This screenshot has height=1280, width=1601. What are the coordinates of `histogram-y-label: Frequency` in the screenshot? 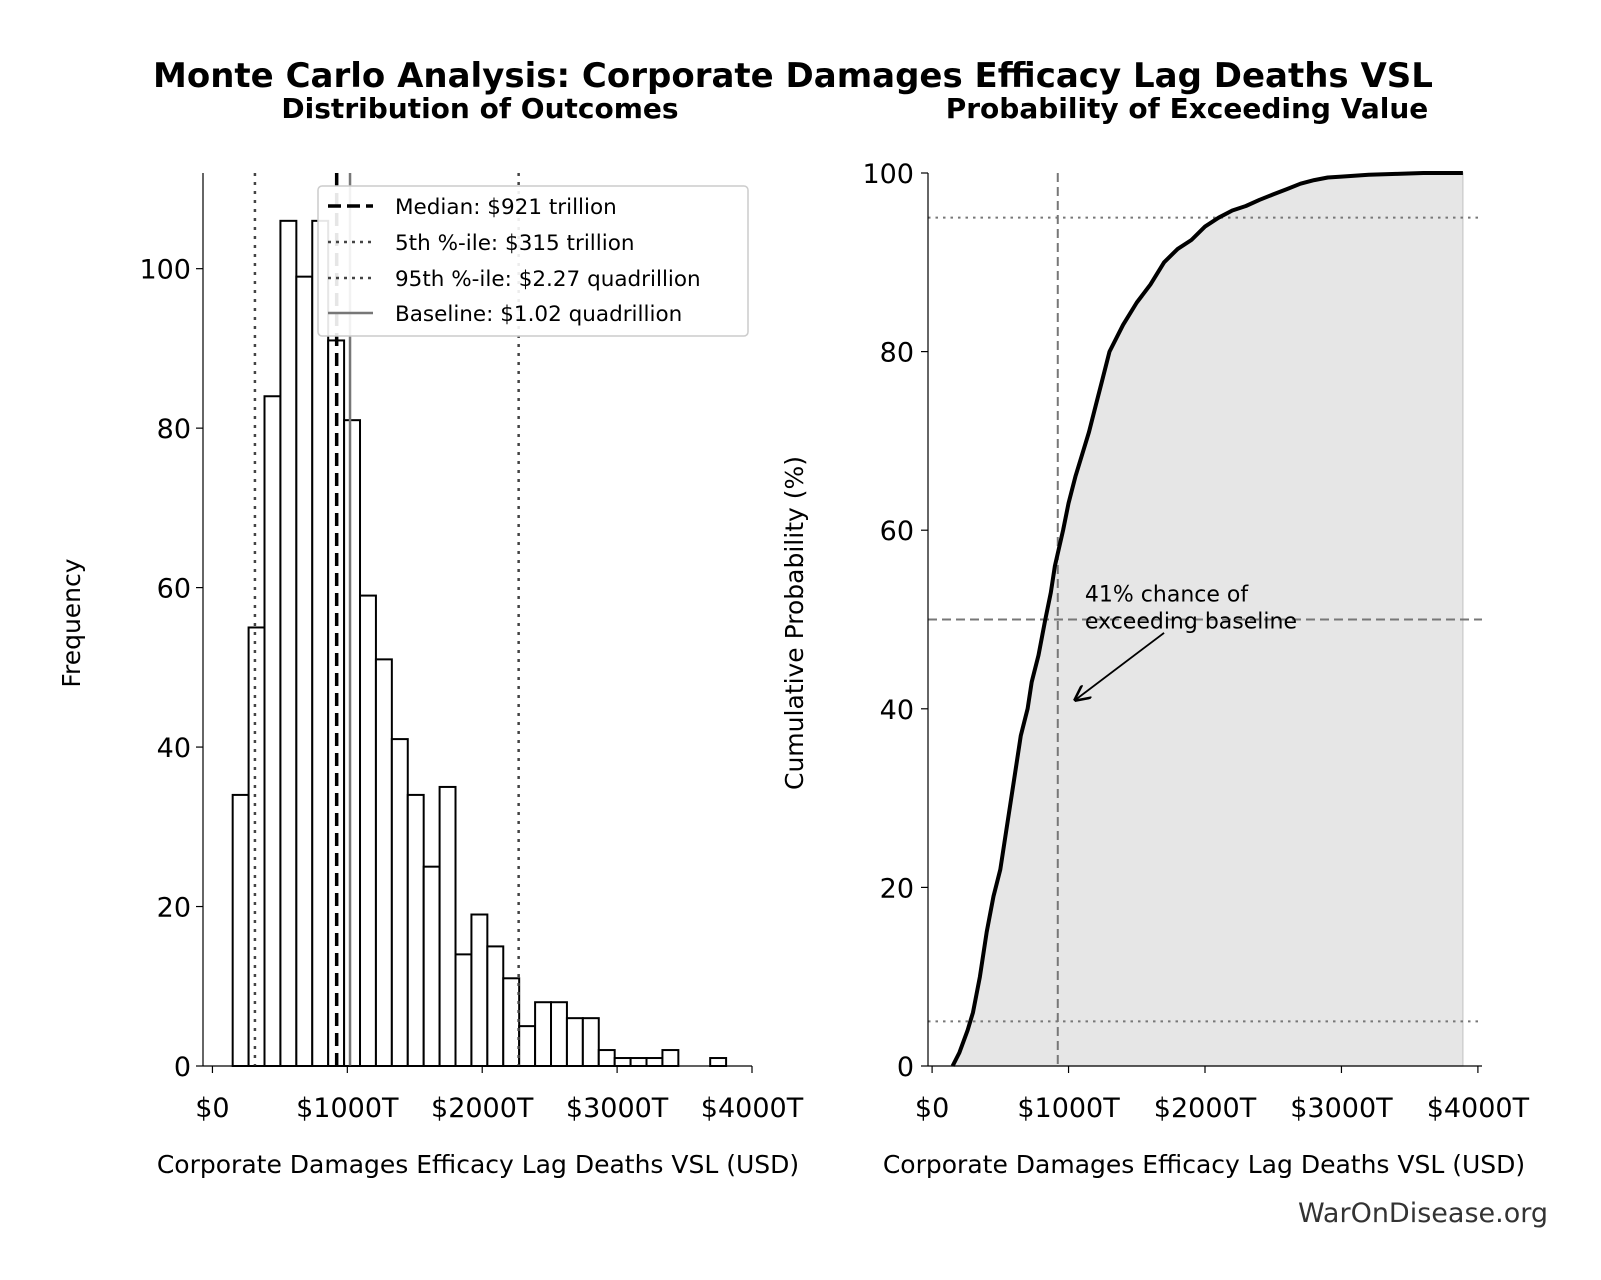 It's located at (71, 622).